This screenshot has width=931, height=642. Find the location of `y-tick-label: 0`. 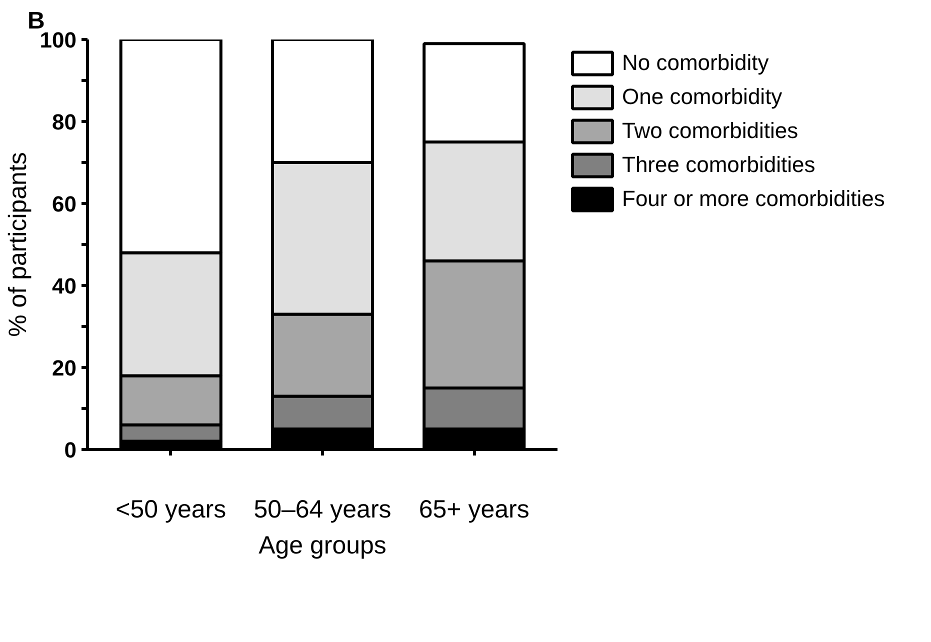

y-tick-label: 0 is located at coordinates (70, 450).